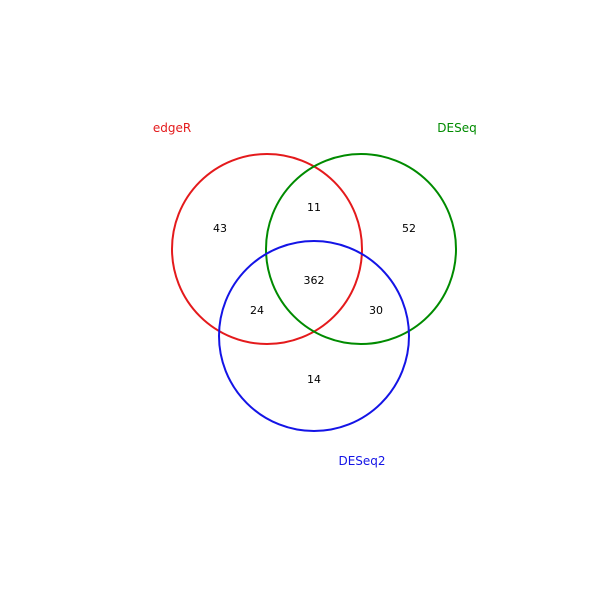 The image size is (600, 600). Describe the element at coordinates (172, 128) in the screenshot. I see `edger-label: edgeR` at that location.